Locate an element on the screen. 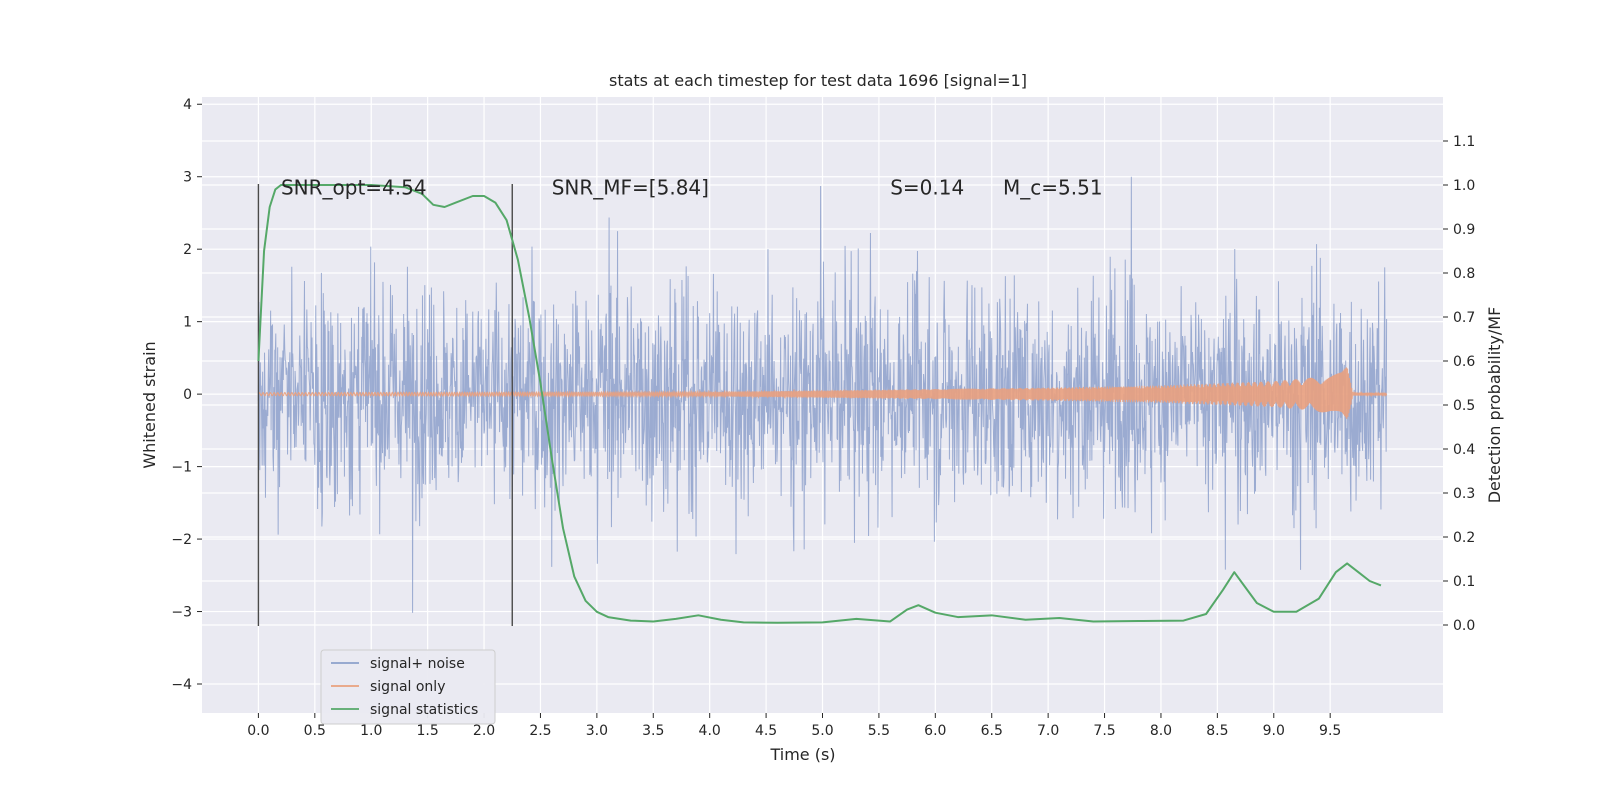  y-tick-label: 4 is located at coordinates (187, 105).